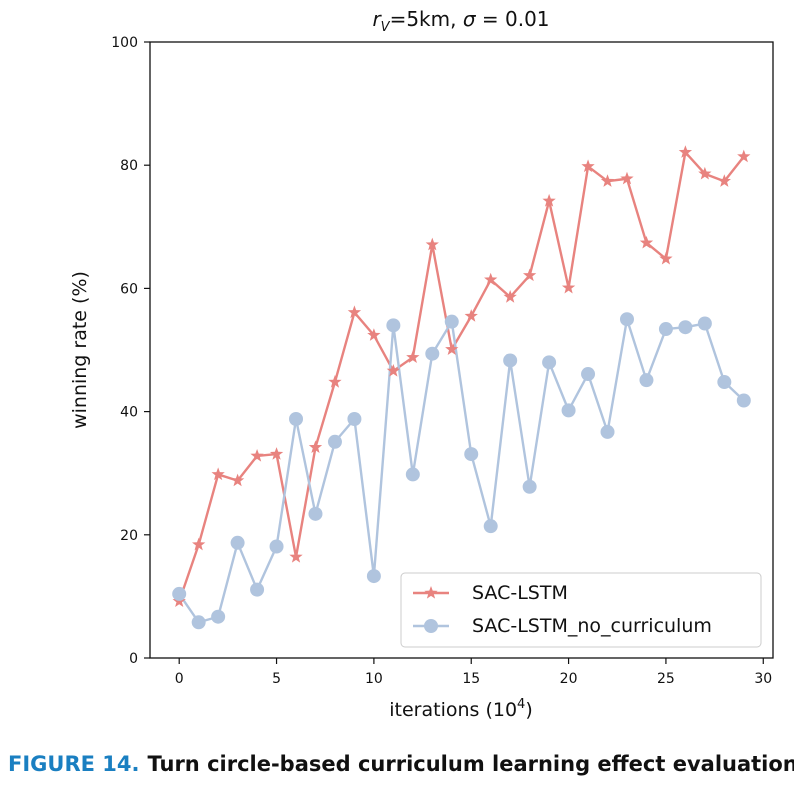 Image resolution: width=794 pixels, height=790 pixels. What do you see at coordinates (374, 679) in the screenshot?
I see `x-tick-label: 10` at bounding box center [374, 679].